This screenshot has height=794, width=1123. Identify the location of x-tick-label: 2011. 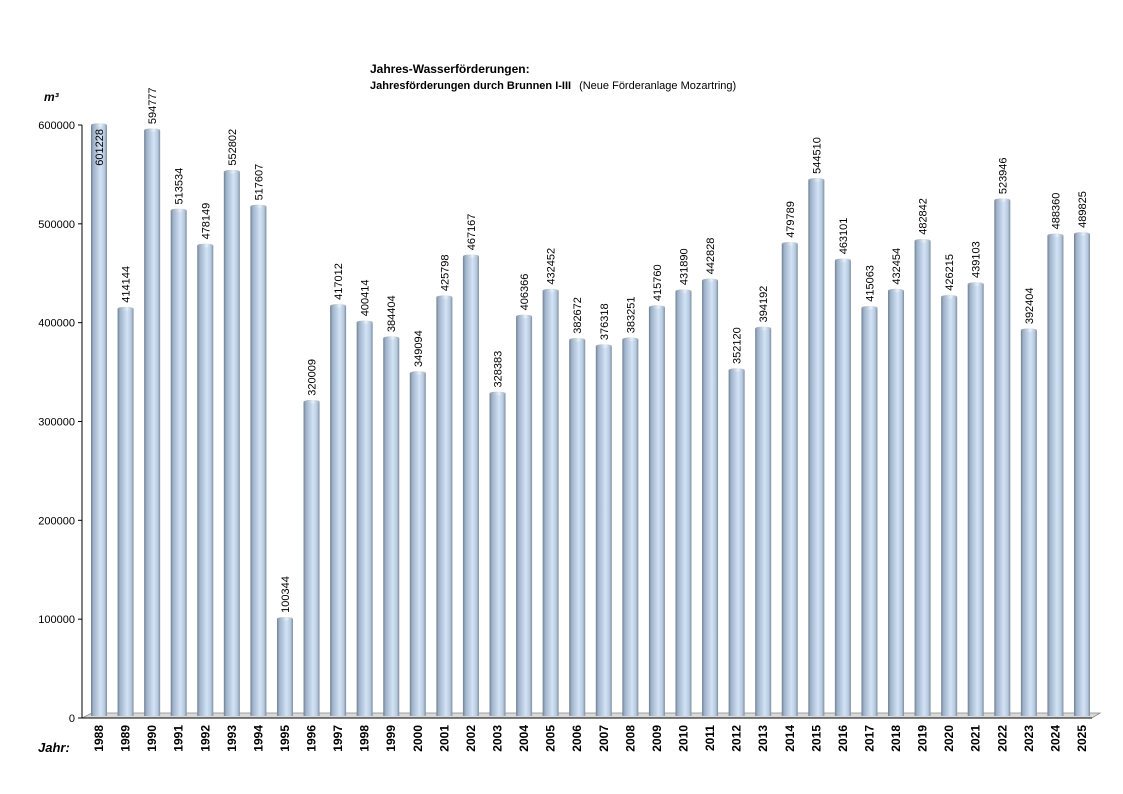
(710, 738).